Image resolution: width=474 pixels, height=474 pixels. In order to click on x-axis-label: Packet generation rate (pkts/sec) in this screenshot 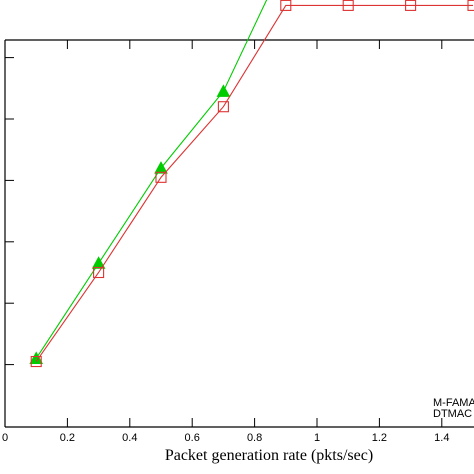, I will do `click(269, 455)`.